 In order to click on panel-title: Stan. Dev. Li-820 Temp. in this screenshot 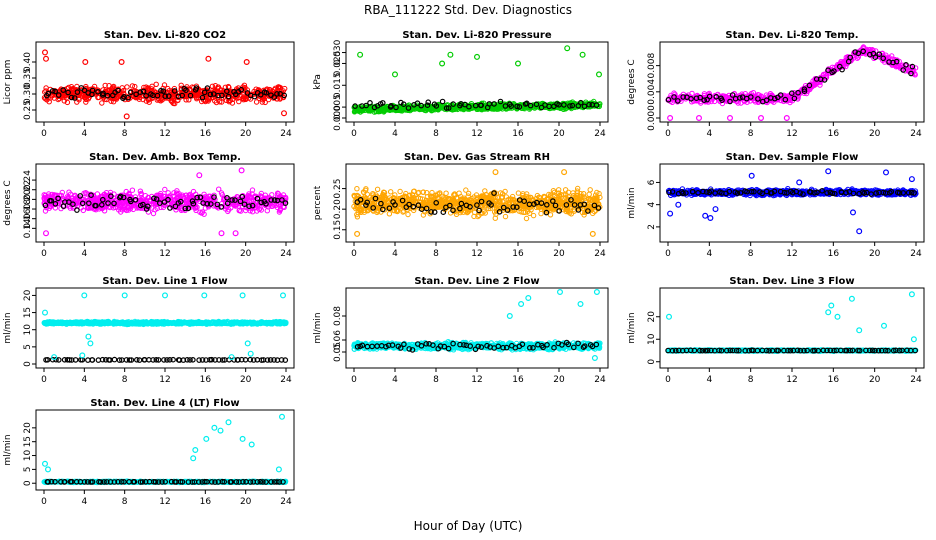, I will do `click(791, 35)`.